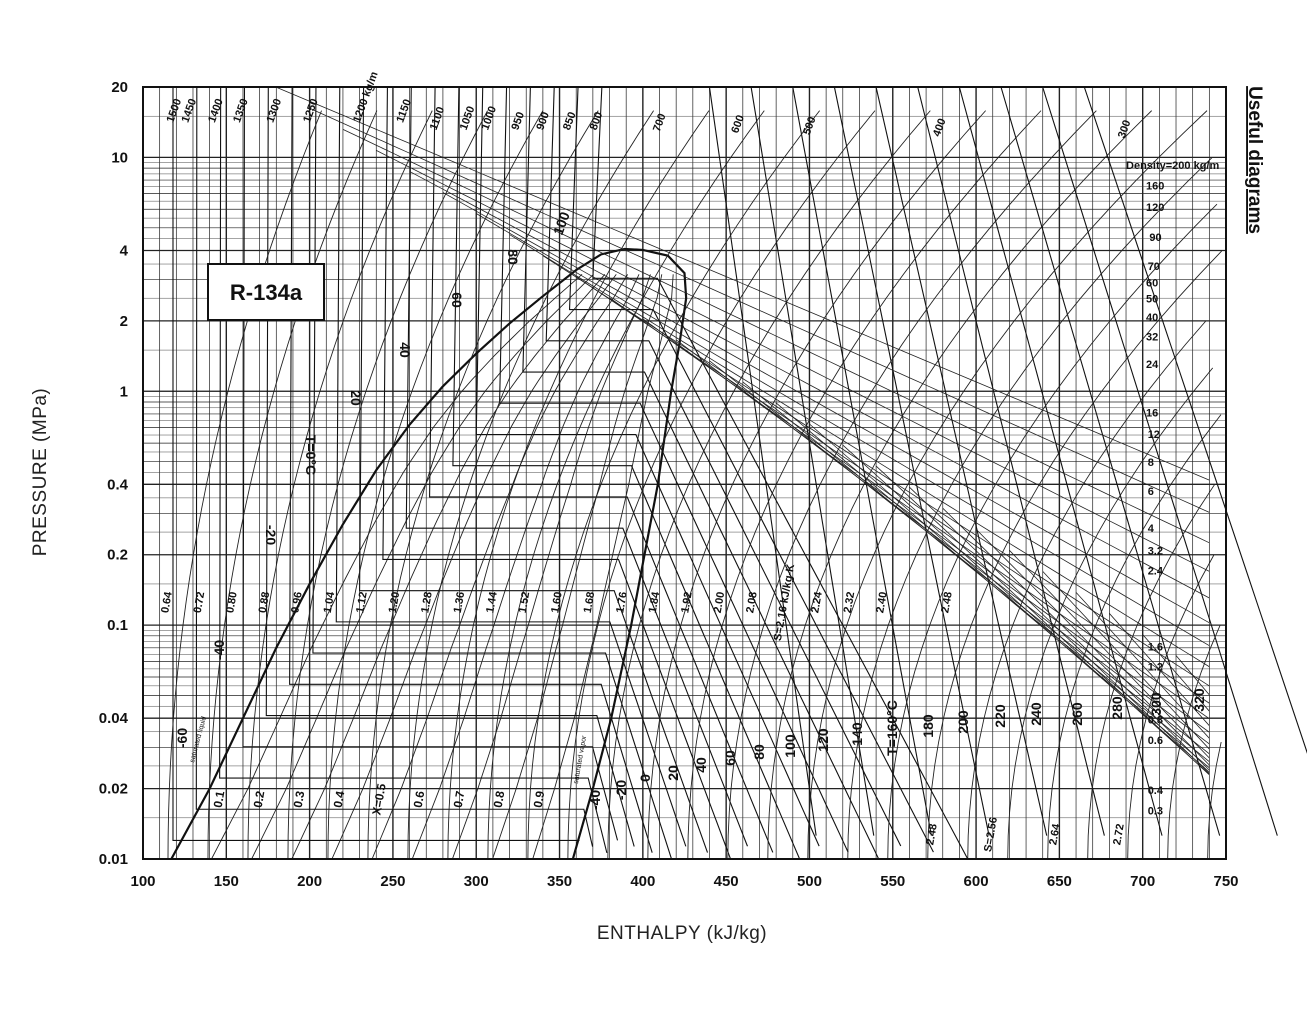 The width and height of the screenshot is (1307, 1016). I want to click on density-label: 1.2, so click(1155, 667).